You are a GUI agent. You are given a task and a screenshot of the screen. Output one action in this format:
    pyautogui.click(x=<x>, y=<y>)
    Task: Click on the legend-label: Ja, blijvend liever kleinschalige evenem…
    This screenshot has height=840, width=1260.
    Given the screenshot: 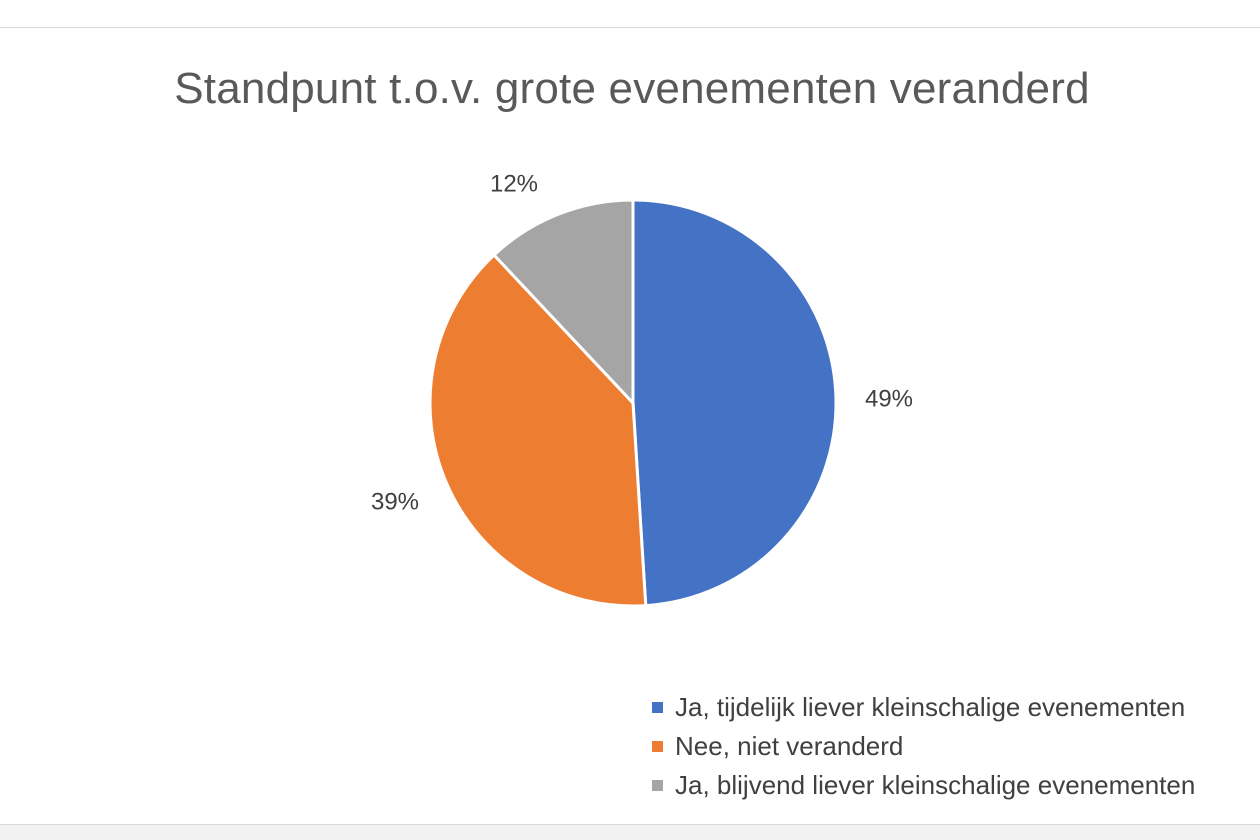 What is the action you would take?
    pyautogui.click(x=935, y=785)
    